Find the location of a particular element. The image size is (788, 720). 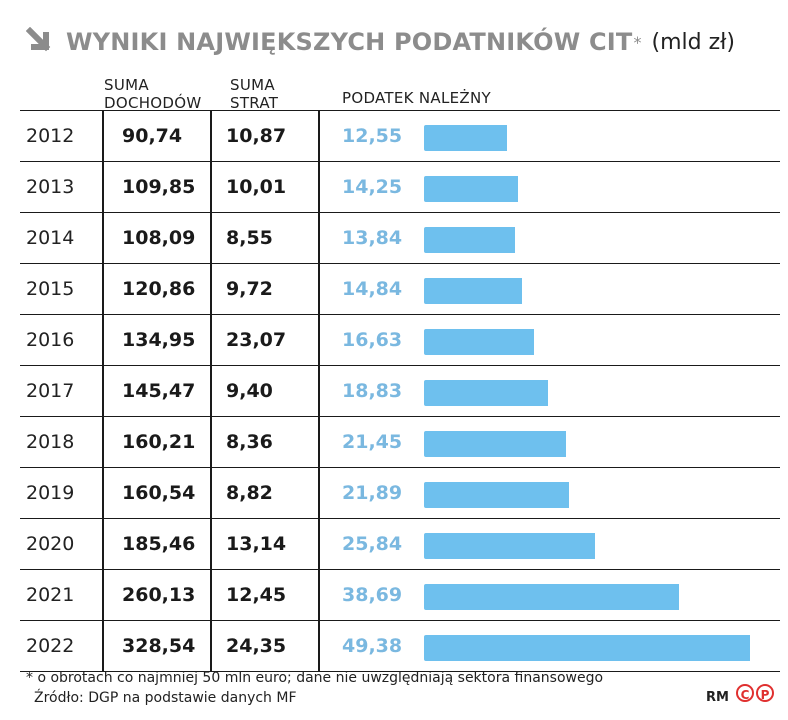

tax-value-label: 38,69 is located at coordinates (370, 595).